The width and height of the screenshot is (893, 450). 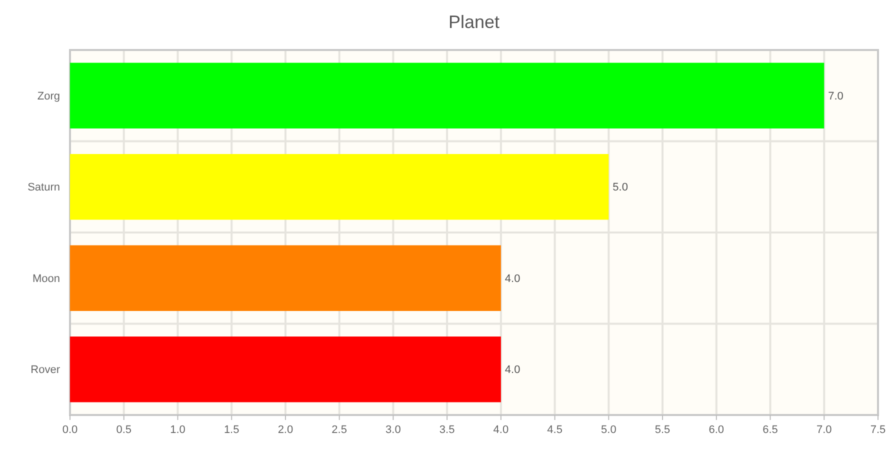 I want to click on y-tick-label: Rover, so click(x=45, y=370).